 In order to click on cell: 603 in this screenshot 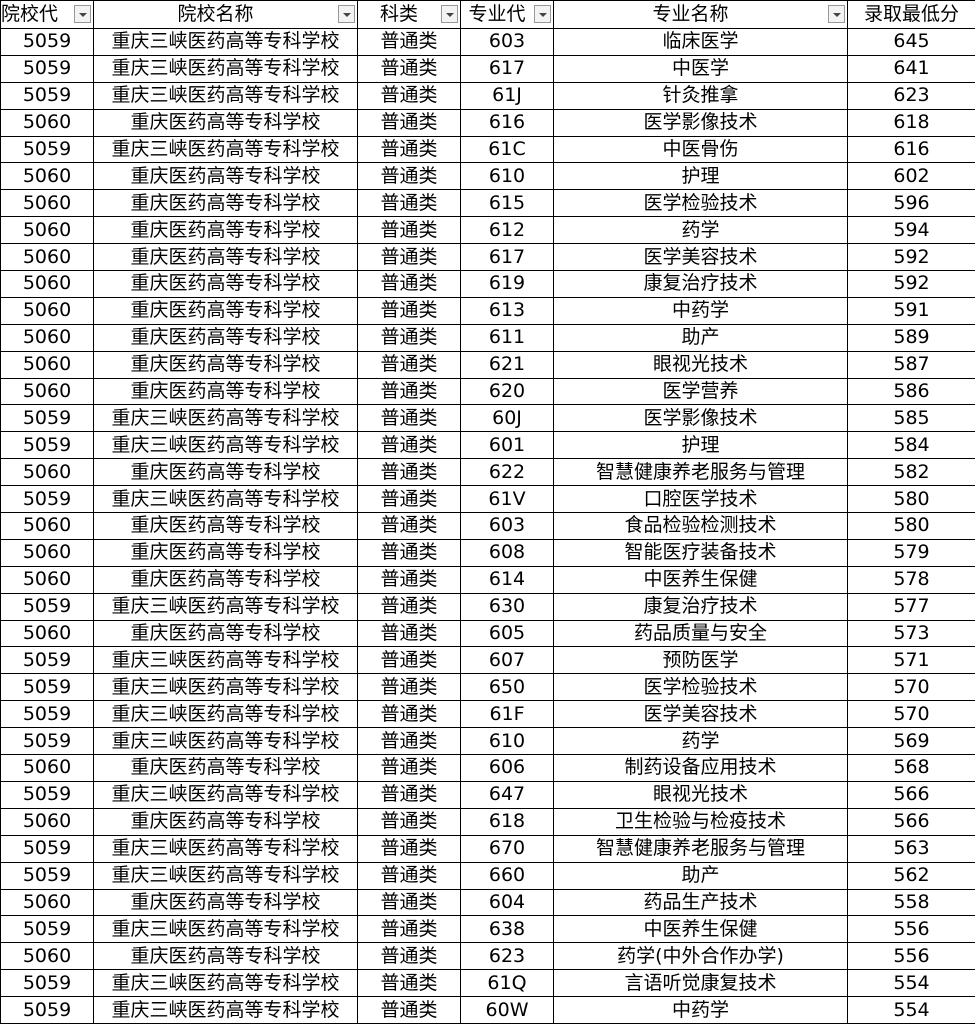, I will do `click(507, 526)`.